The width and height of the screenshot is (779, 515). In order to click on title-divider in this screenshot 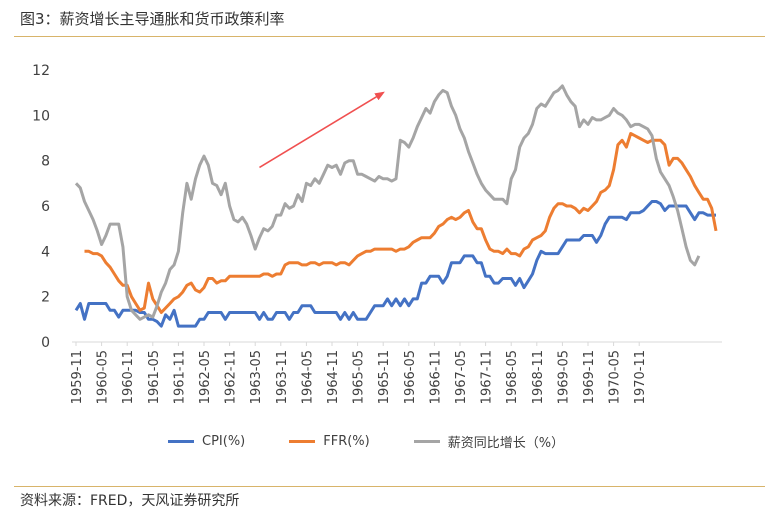, I will do `click(389, 36)`.